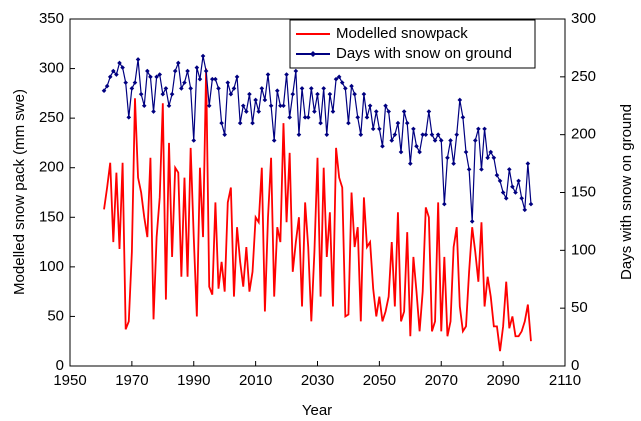 Image resolution: width=641 pixels, height=421 pixels. What do you see at coordinates (583, 18) in the screenshot?
I see `y2-tick-label: 300` at bounding box center [583, 18].